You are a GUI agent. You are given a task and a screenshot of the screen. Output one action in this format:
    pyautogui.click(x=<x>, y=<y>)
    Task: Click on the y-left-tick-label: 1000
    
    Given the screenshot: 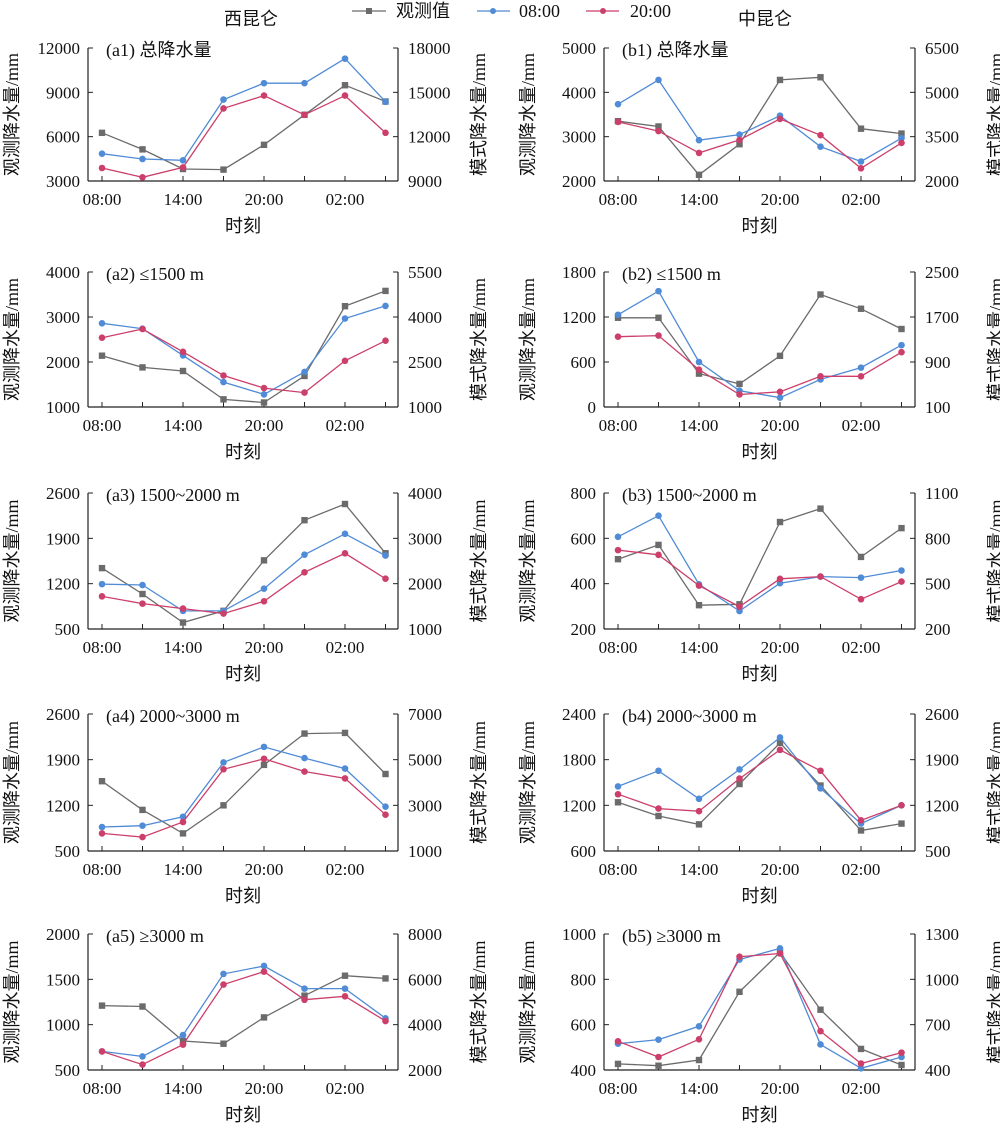 What is the action you would take?
    pyautogui.click(x=579, y=934)
    